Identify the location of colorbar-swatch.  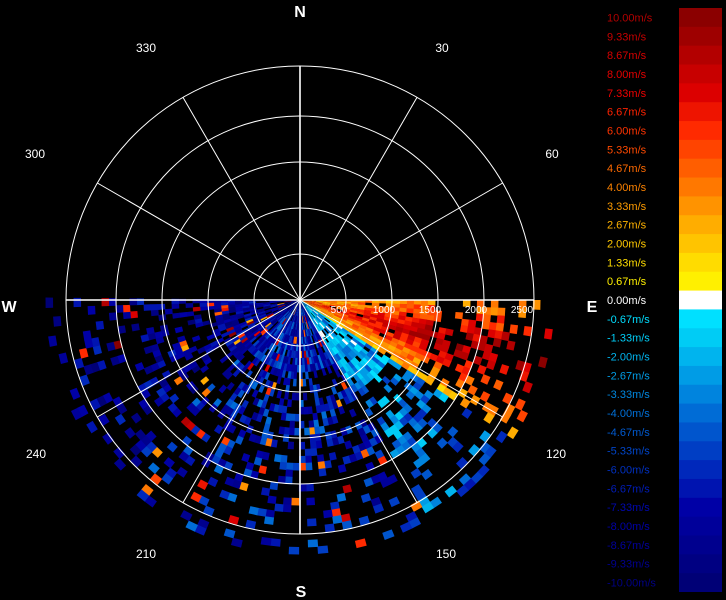
(700, 375).